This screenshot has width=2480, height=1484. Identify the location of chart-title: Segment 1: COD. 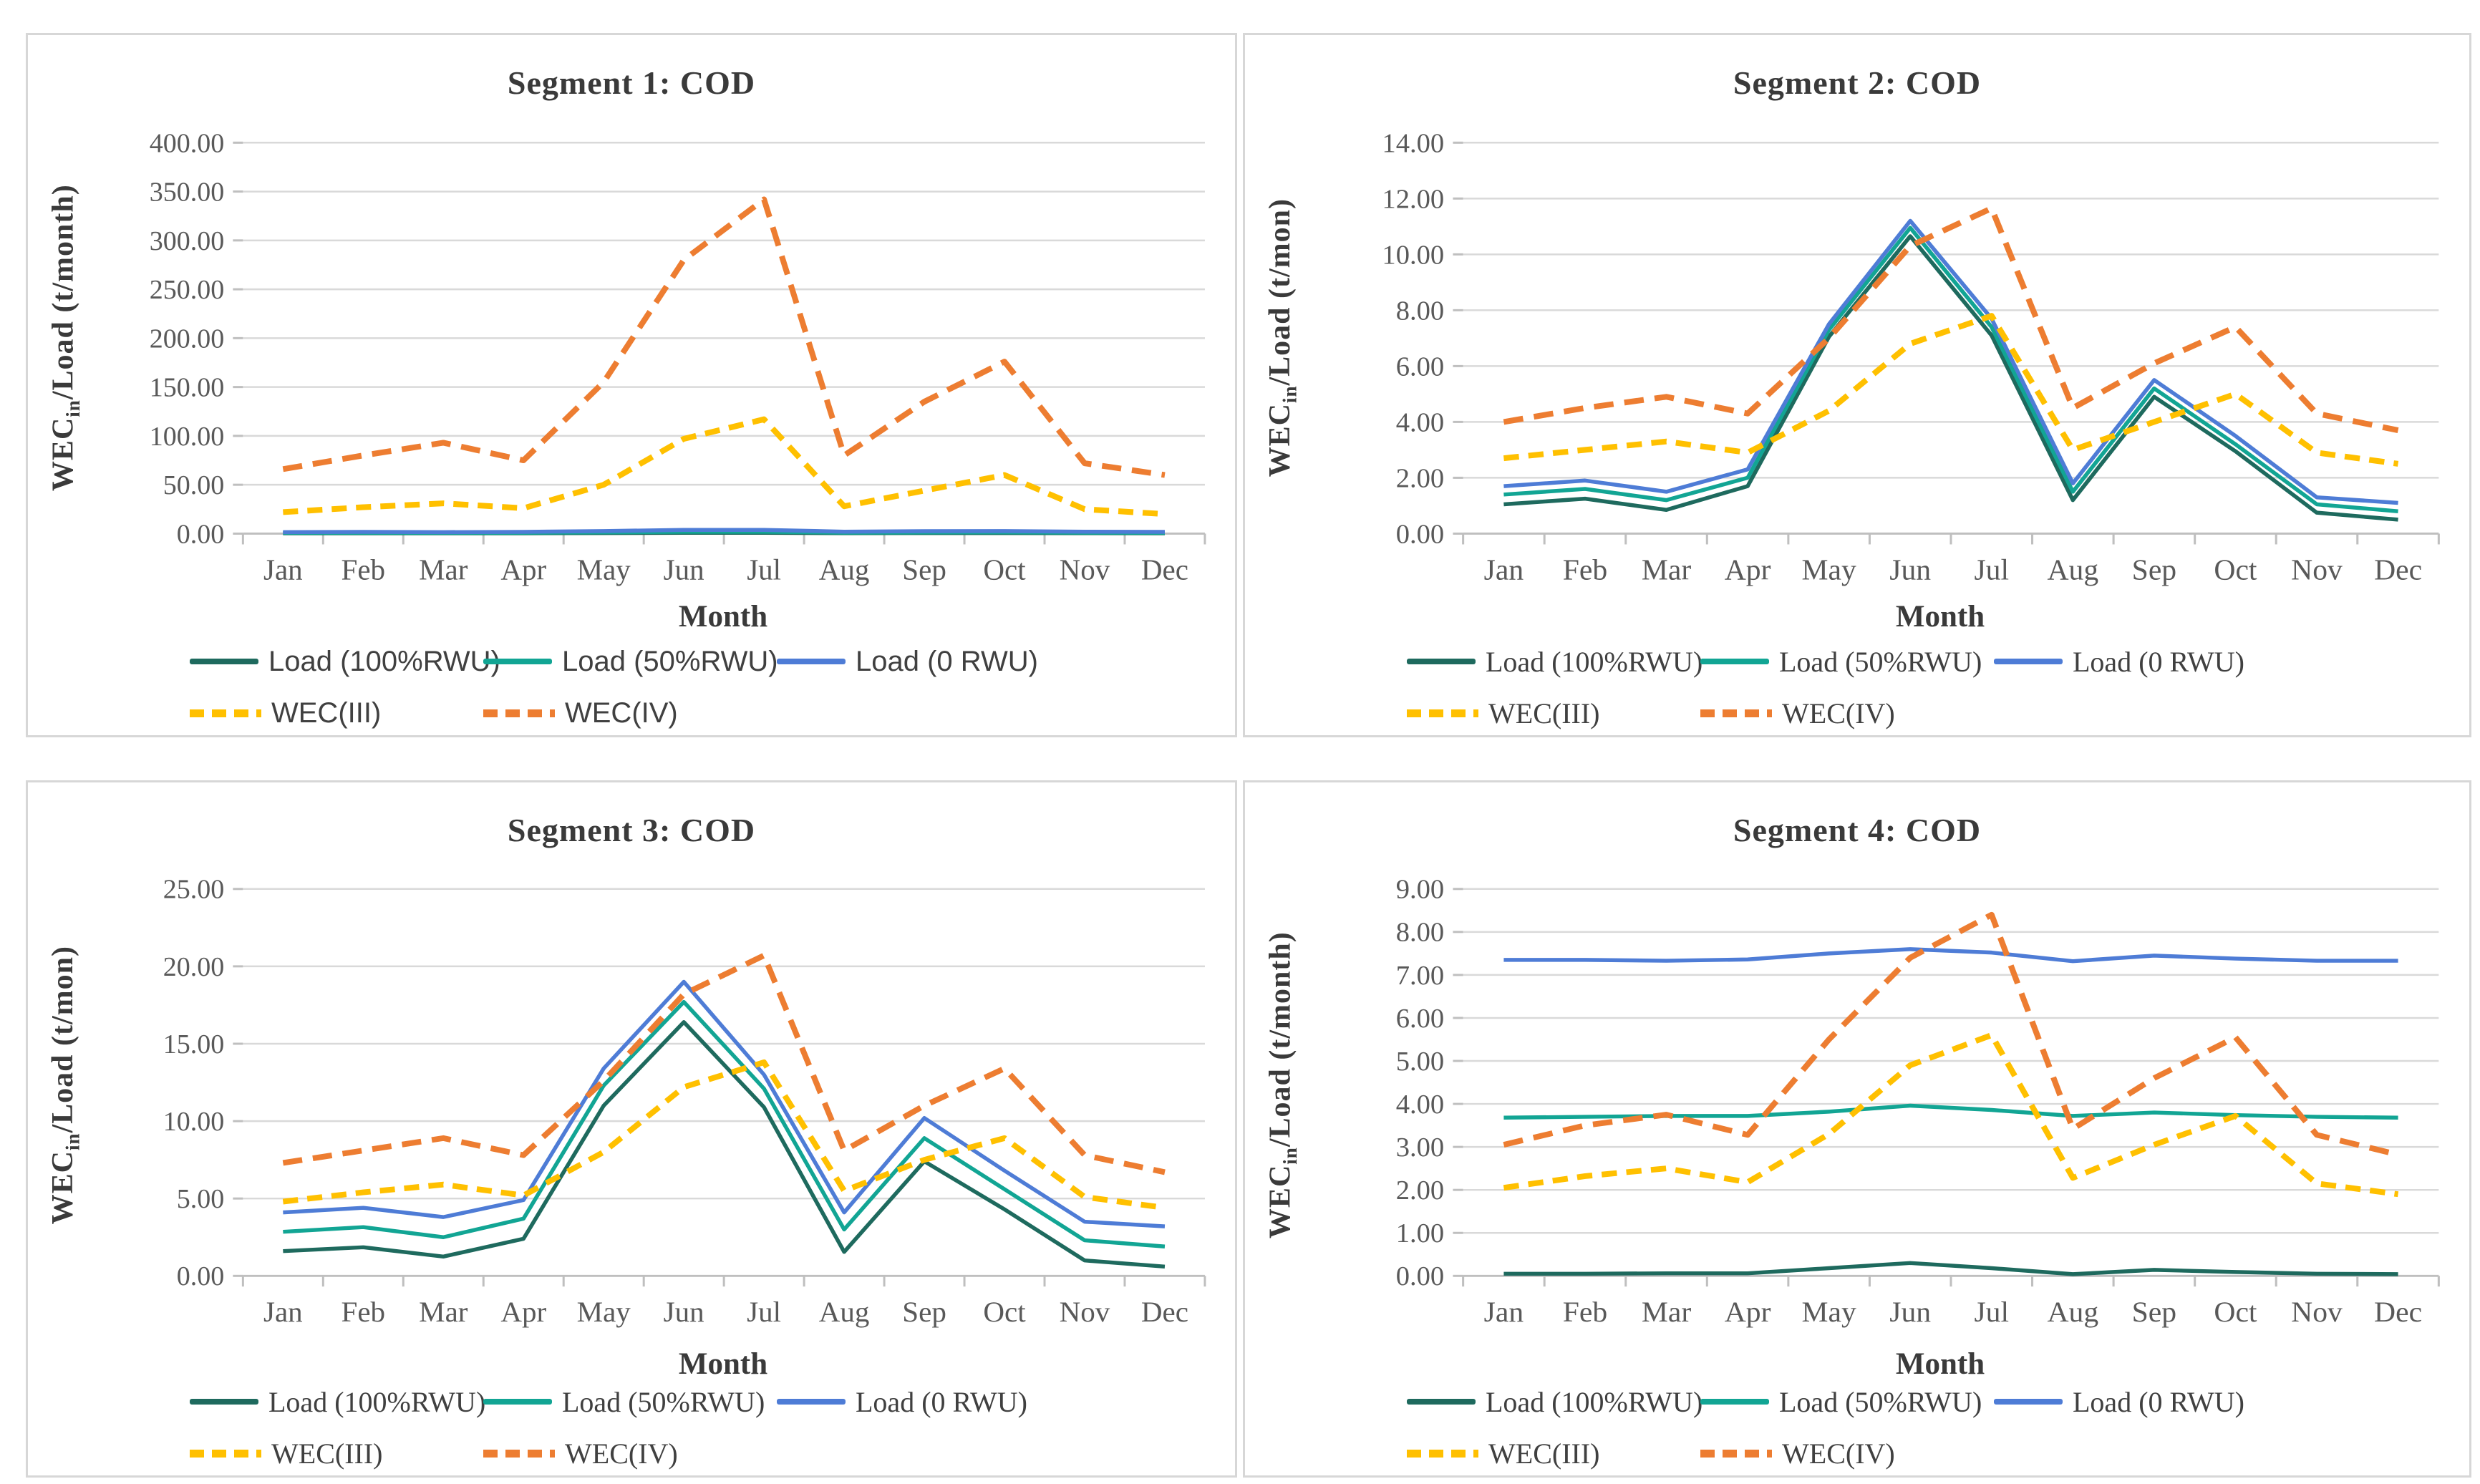
(631, 82).